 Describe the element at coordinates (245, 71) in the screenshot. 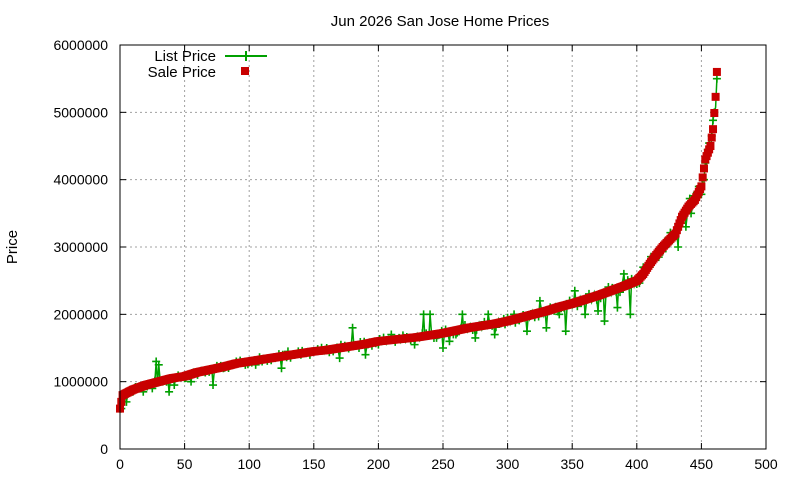

I see `legend-marker-sale-price` at that location.